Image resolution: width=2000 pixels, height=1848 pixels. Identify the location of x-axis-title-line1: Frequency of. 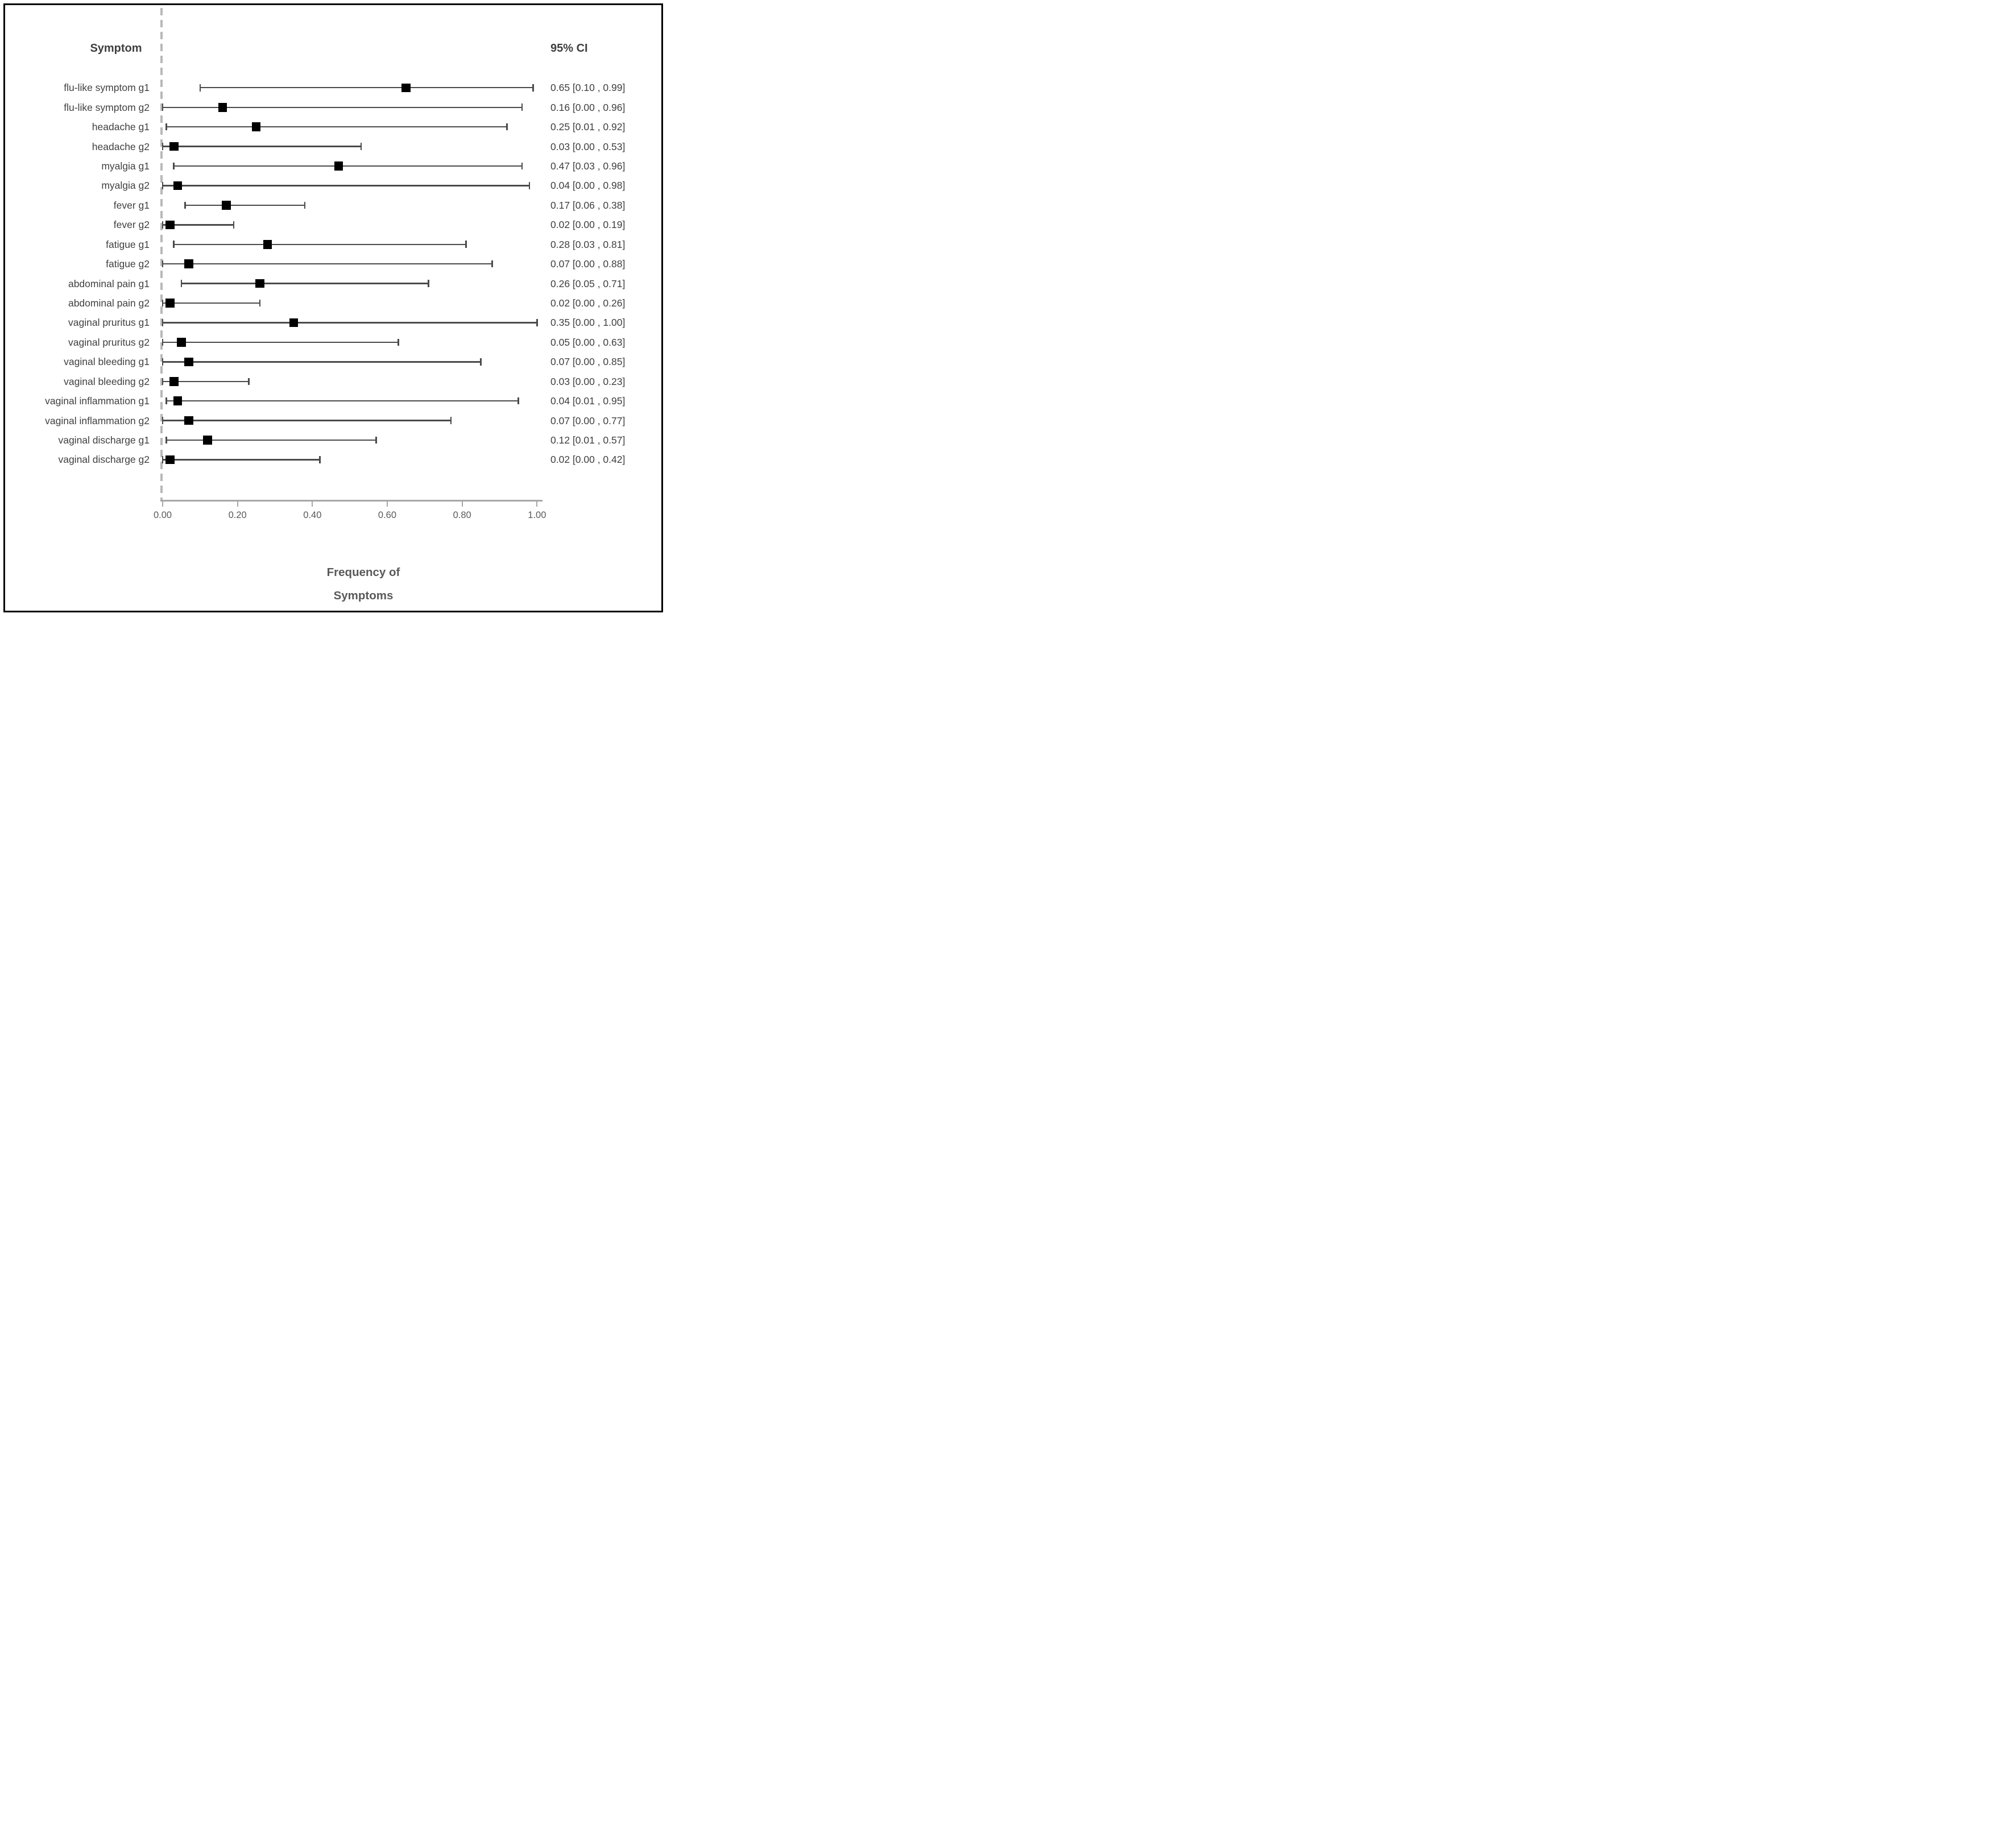
(363, 572).